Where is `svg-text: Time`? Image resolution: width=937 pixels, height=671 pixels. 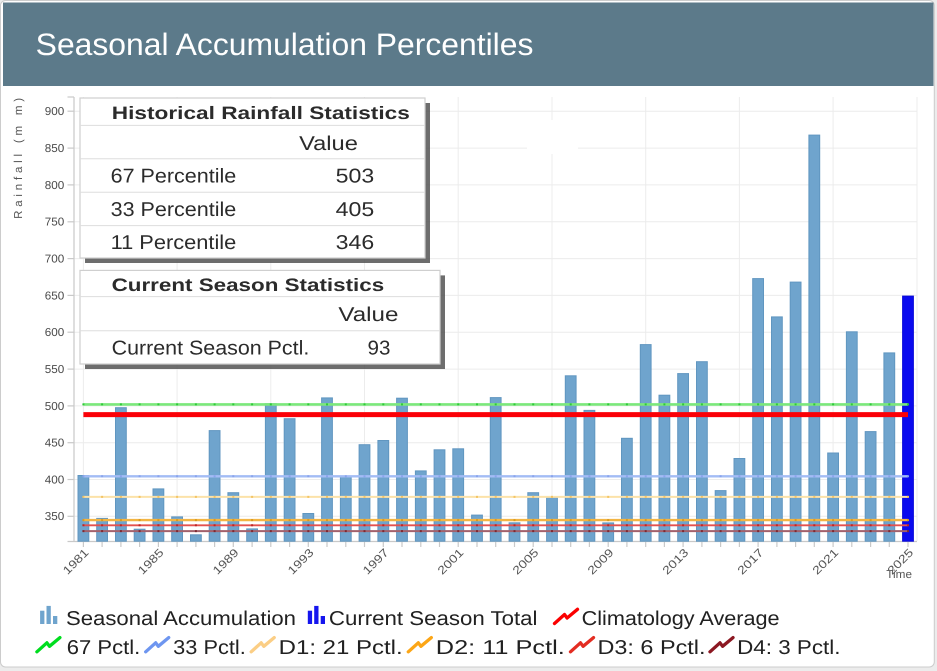
svg-text: Time is located at coordinates (899, 575).